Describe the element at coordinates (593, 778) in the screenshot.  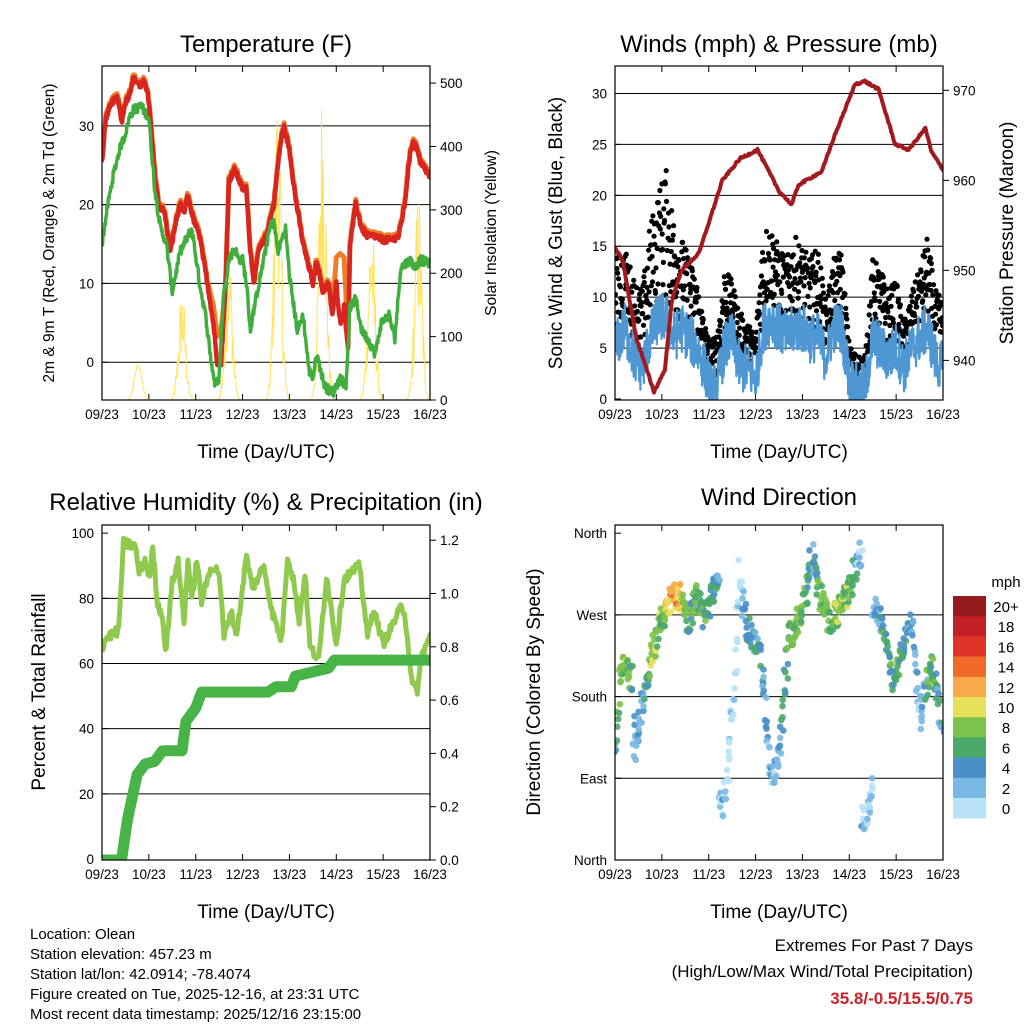
I see `y-tick-label: East` at that location.